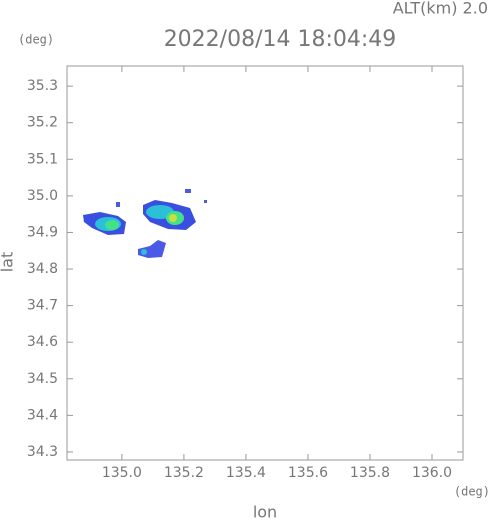 The image size is (491, 525). I want to click on y-tick-label: 35.2, so click(42, 123).